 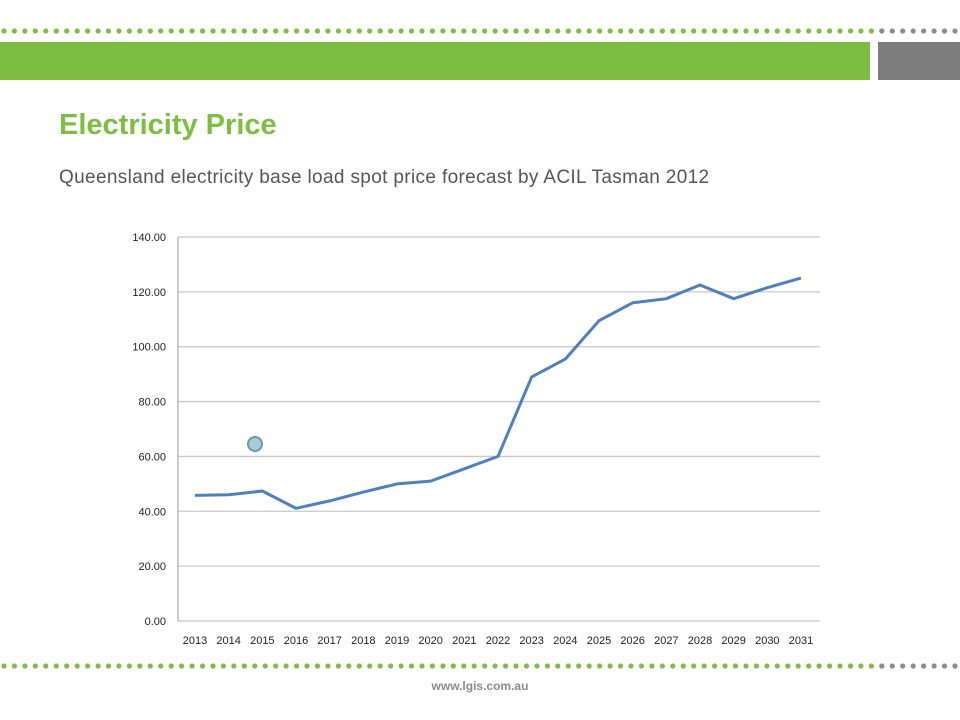 I want to click on bottom-dot-border, so click(x=479, y=666).